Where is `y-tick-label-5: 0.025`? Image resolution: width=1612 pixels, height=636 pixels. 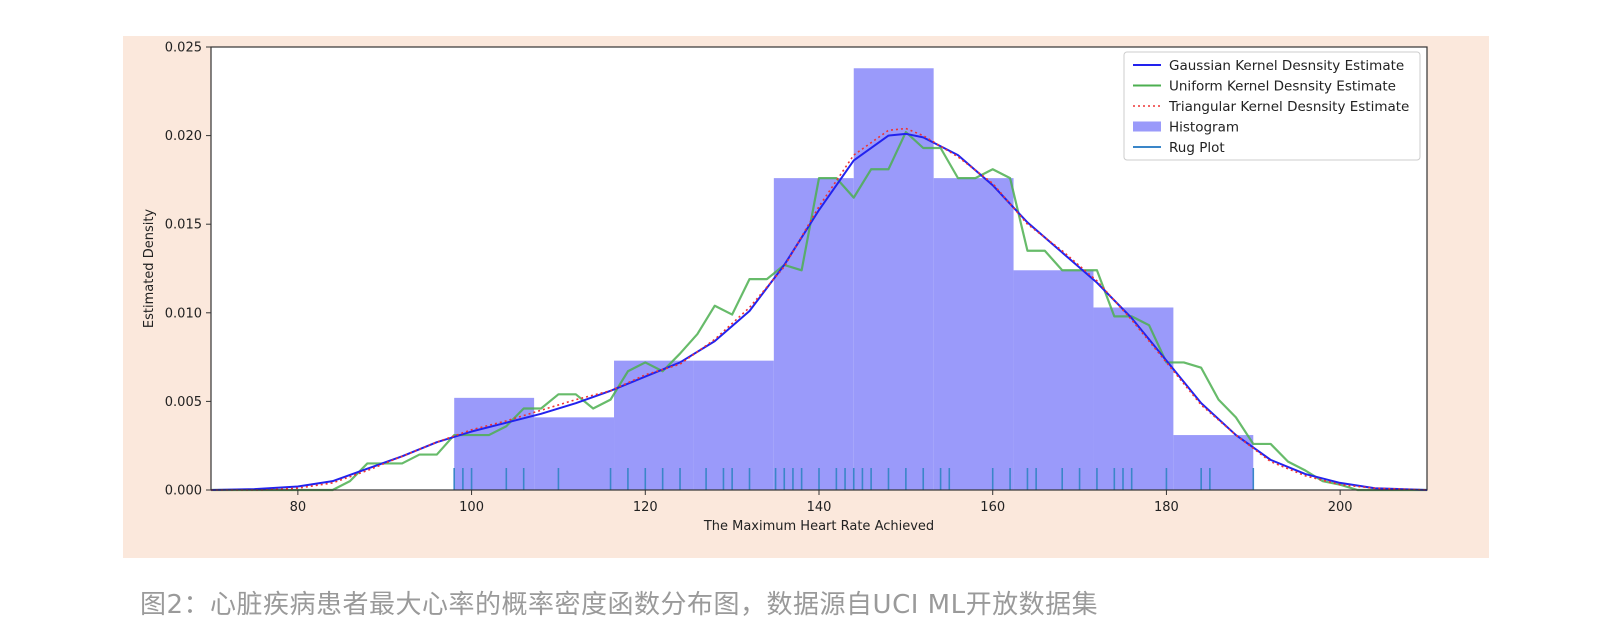
y-tick-label-5: 0.025 is located at coordinates (183, 48).